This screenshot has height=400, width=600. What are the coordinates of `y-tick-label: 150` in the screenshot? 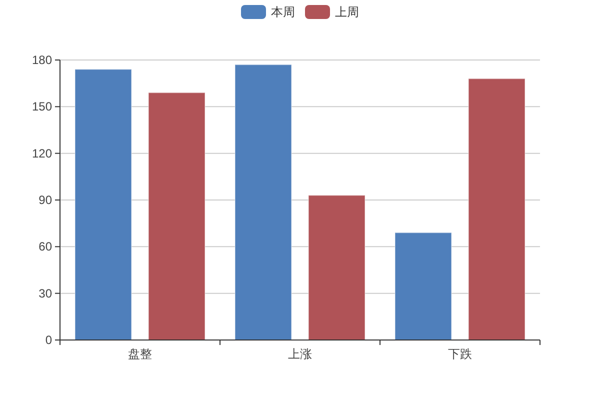 It's located at (42, 107).